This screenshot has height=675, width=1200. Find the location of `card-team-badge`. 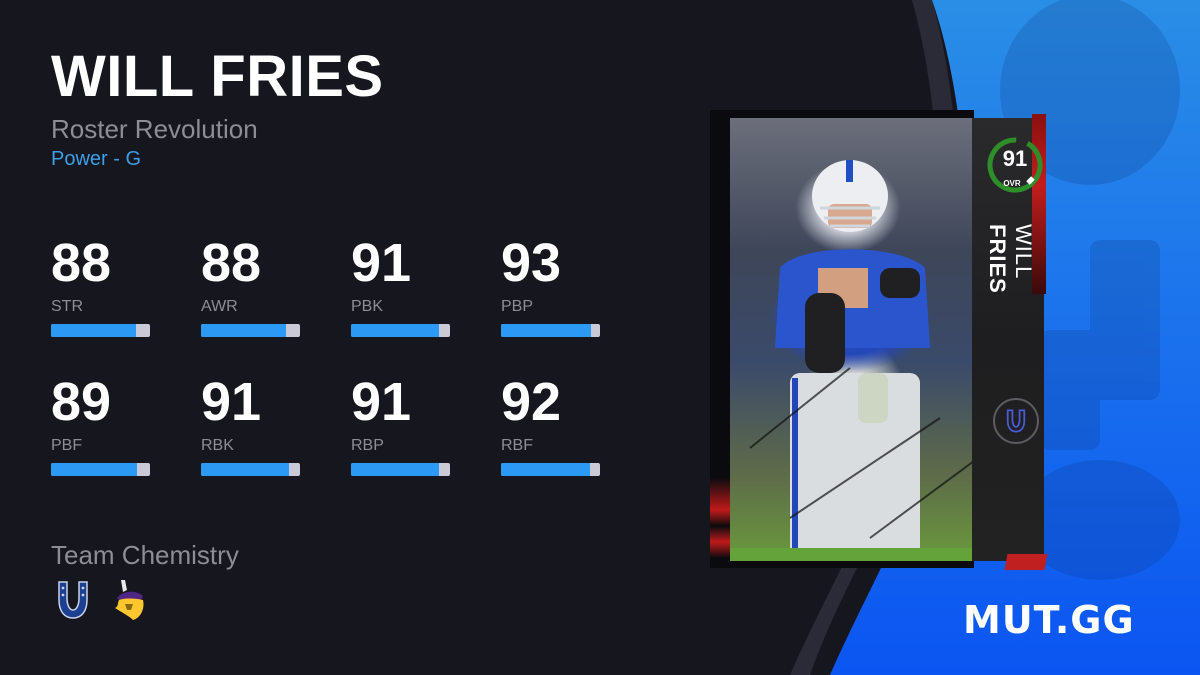

card-team-badge is located at coordinates (1016, 421).